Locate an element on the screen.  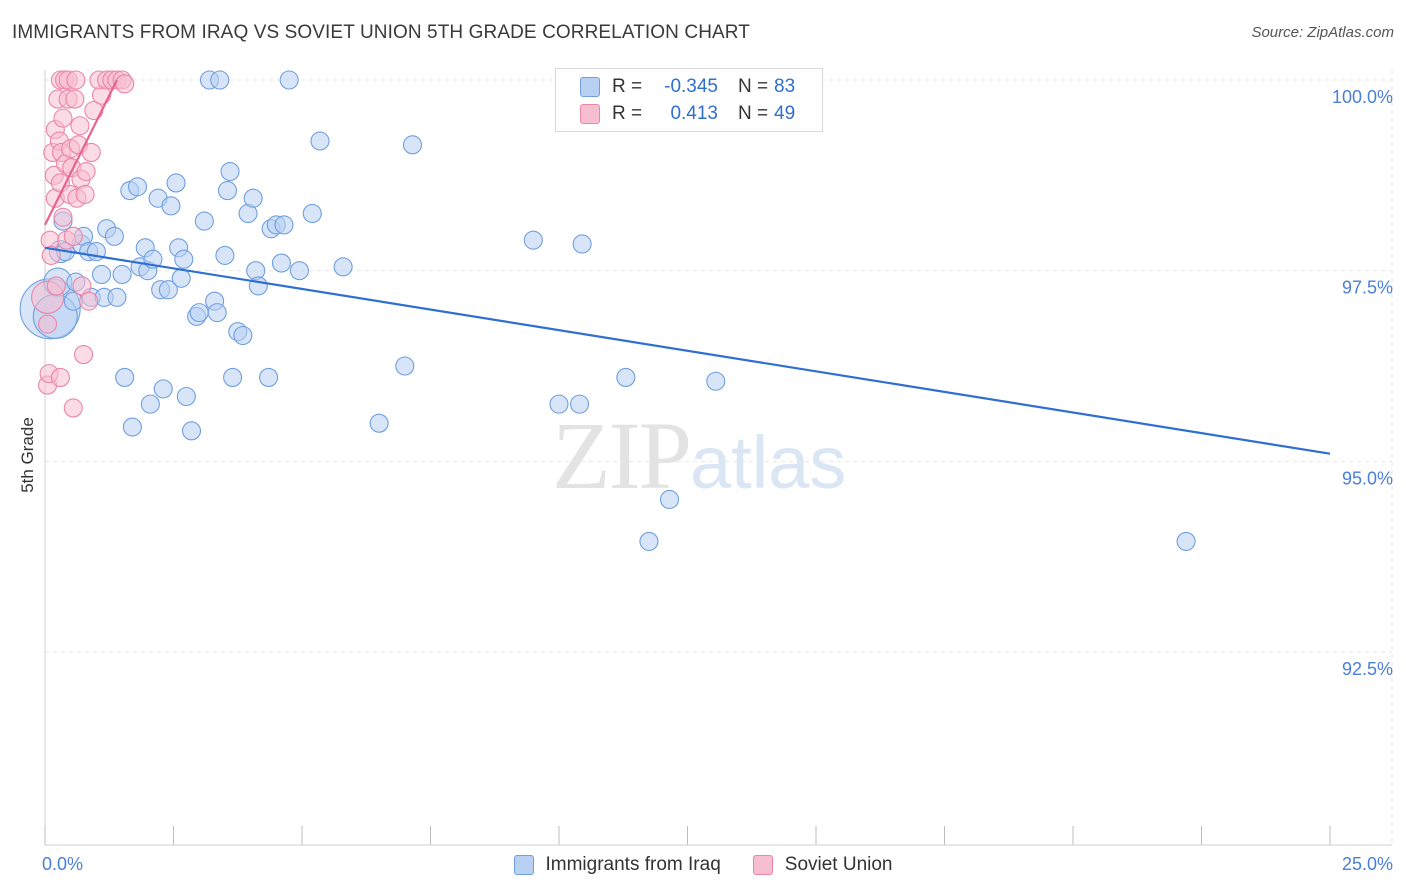
y-tick-label: 92.5% is located at coordinates (1367, 669).